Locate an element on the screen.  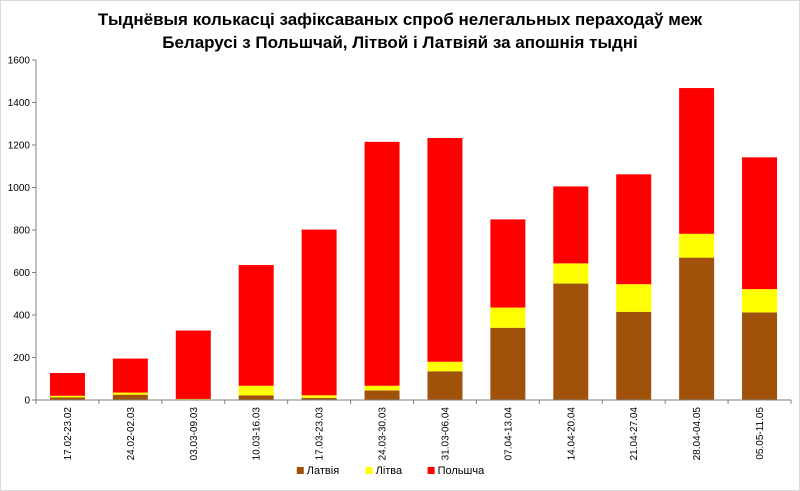
x-tick-label: 03.03-09.03 is located at coordinates (194, 434).